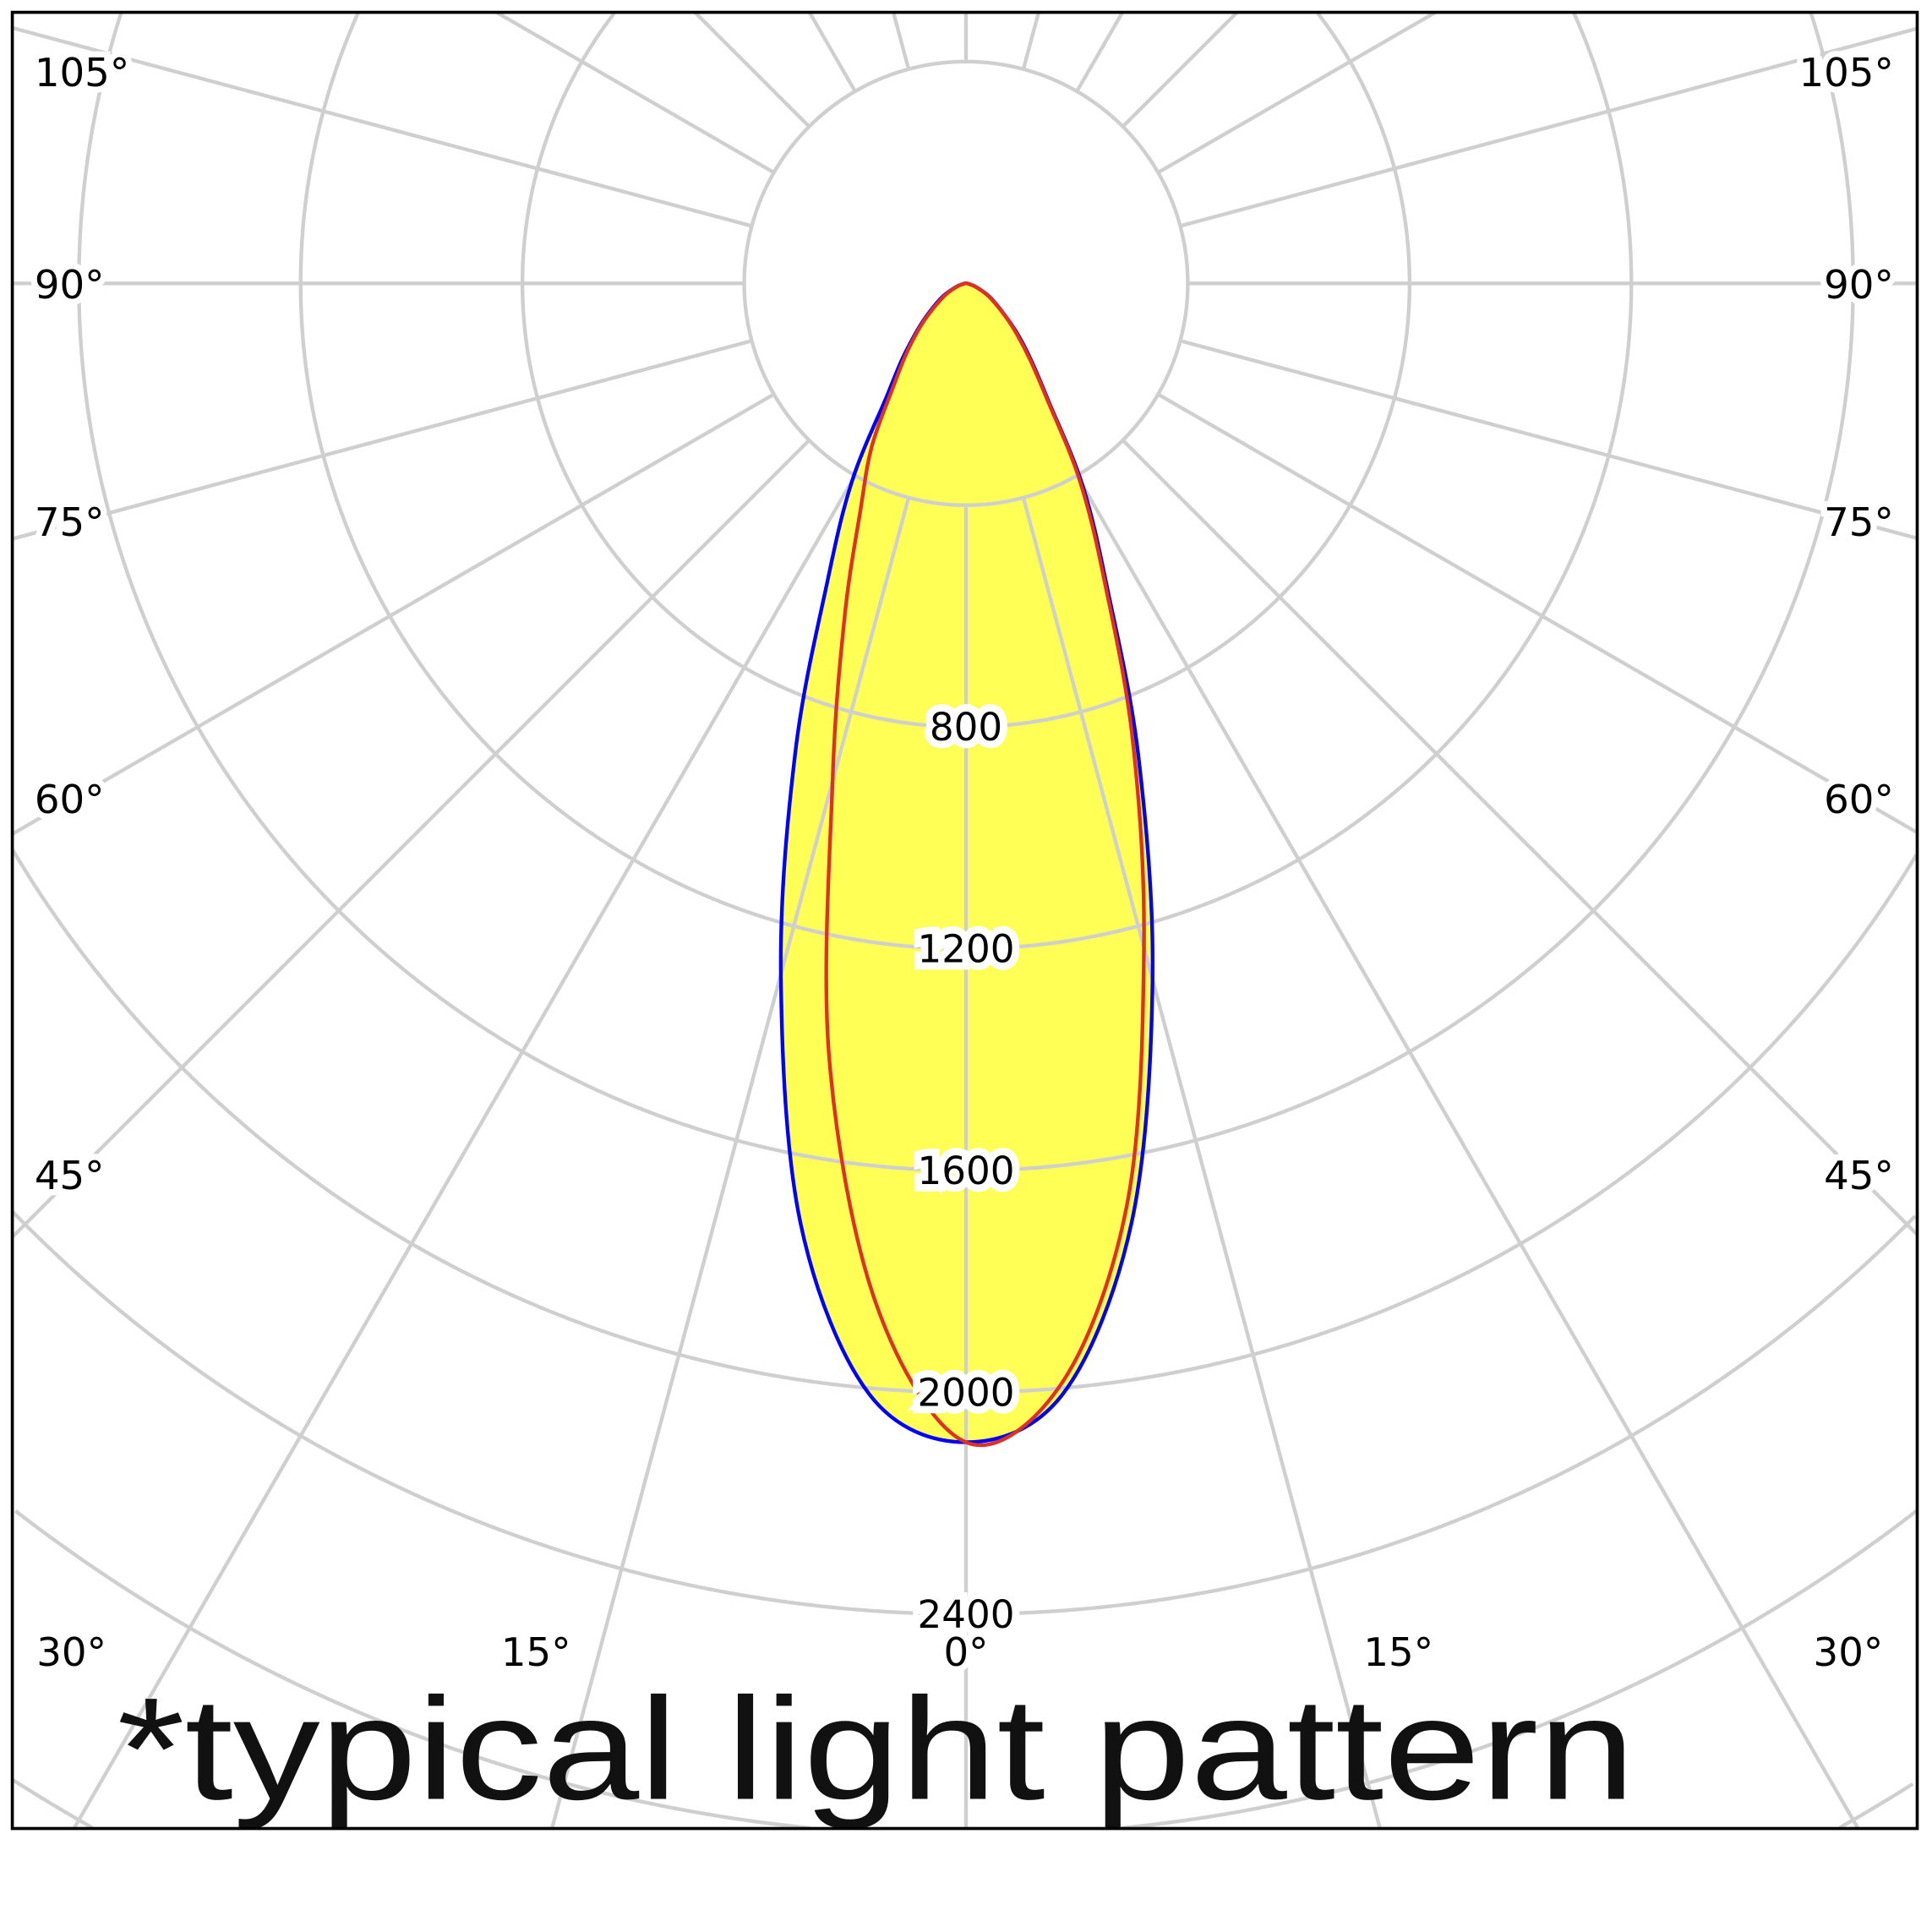 The height and width of the screenshot is (1932, 1932). Describe the element at coordinates (70, 523) in the screenshot. I see `angle-label-left: 75°` at that location.